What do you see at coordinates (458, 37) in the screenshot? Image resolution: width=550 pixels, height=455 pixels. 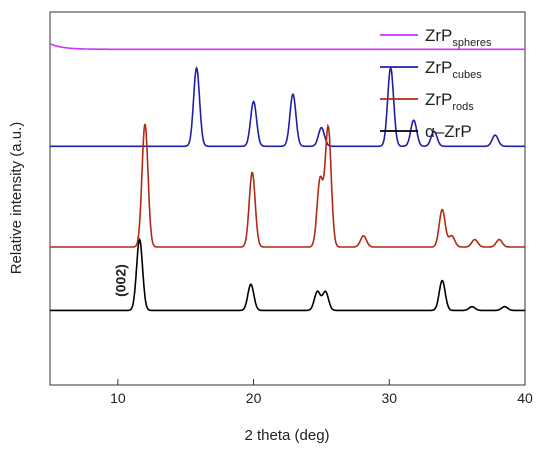 I see `legend-label-ZrP_spheres: ZrPspheres` at bounding box center [458, 37].